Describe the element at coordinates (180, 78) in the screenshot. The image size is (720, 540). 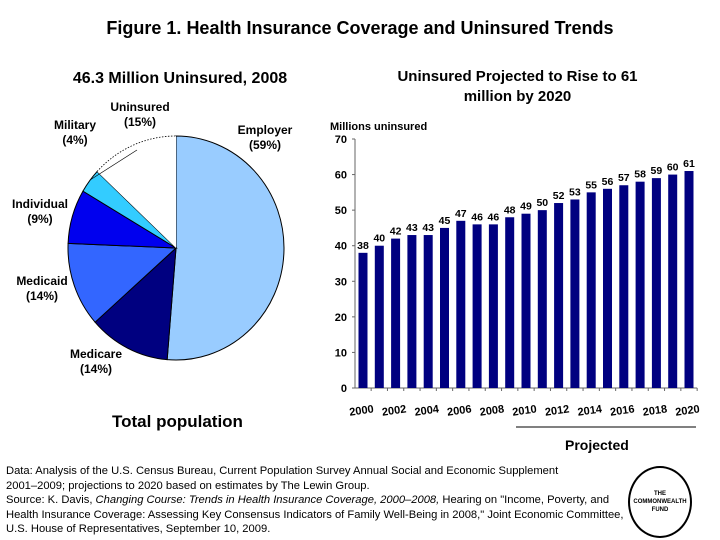
I see `pie-title: 46.3 Million Uninsured, 2008` at that location.